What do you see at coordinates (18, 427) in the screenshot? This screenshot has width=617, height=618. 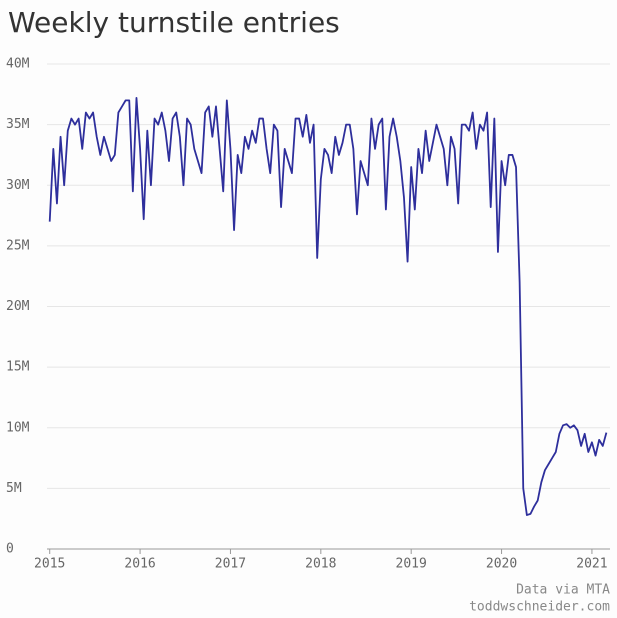 I see `y-tick-label: 10M` at bounding box center [18, 427].